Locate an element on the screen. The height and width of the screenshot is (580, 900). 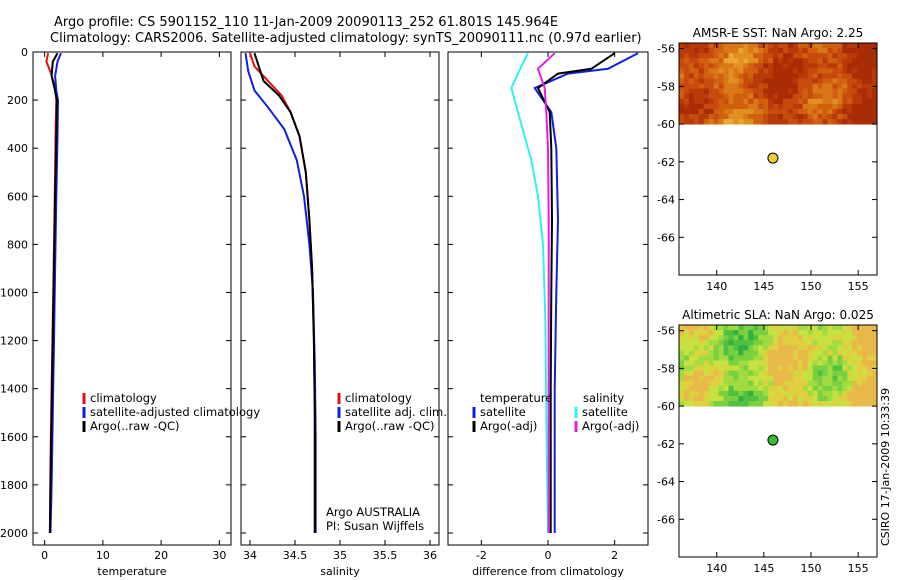
sla-title: Altimetric SLA: NaN Argo: 0.025 is located at coordinates (778, 315).